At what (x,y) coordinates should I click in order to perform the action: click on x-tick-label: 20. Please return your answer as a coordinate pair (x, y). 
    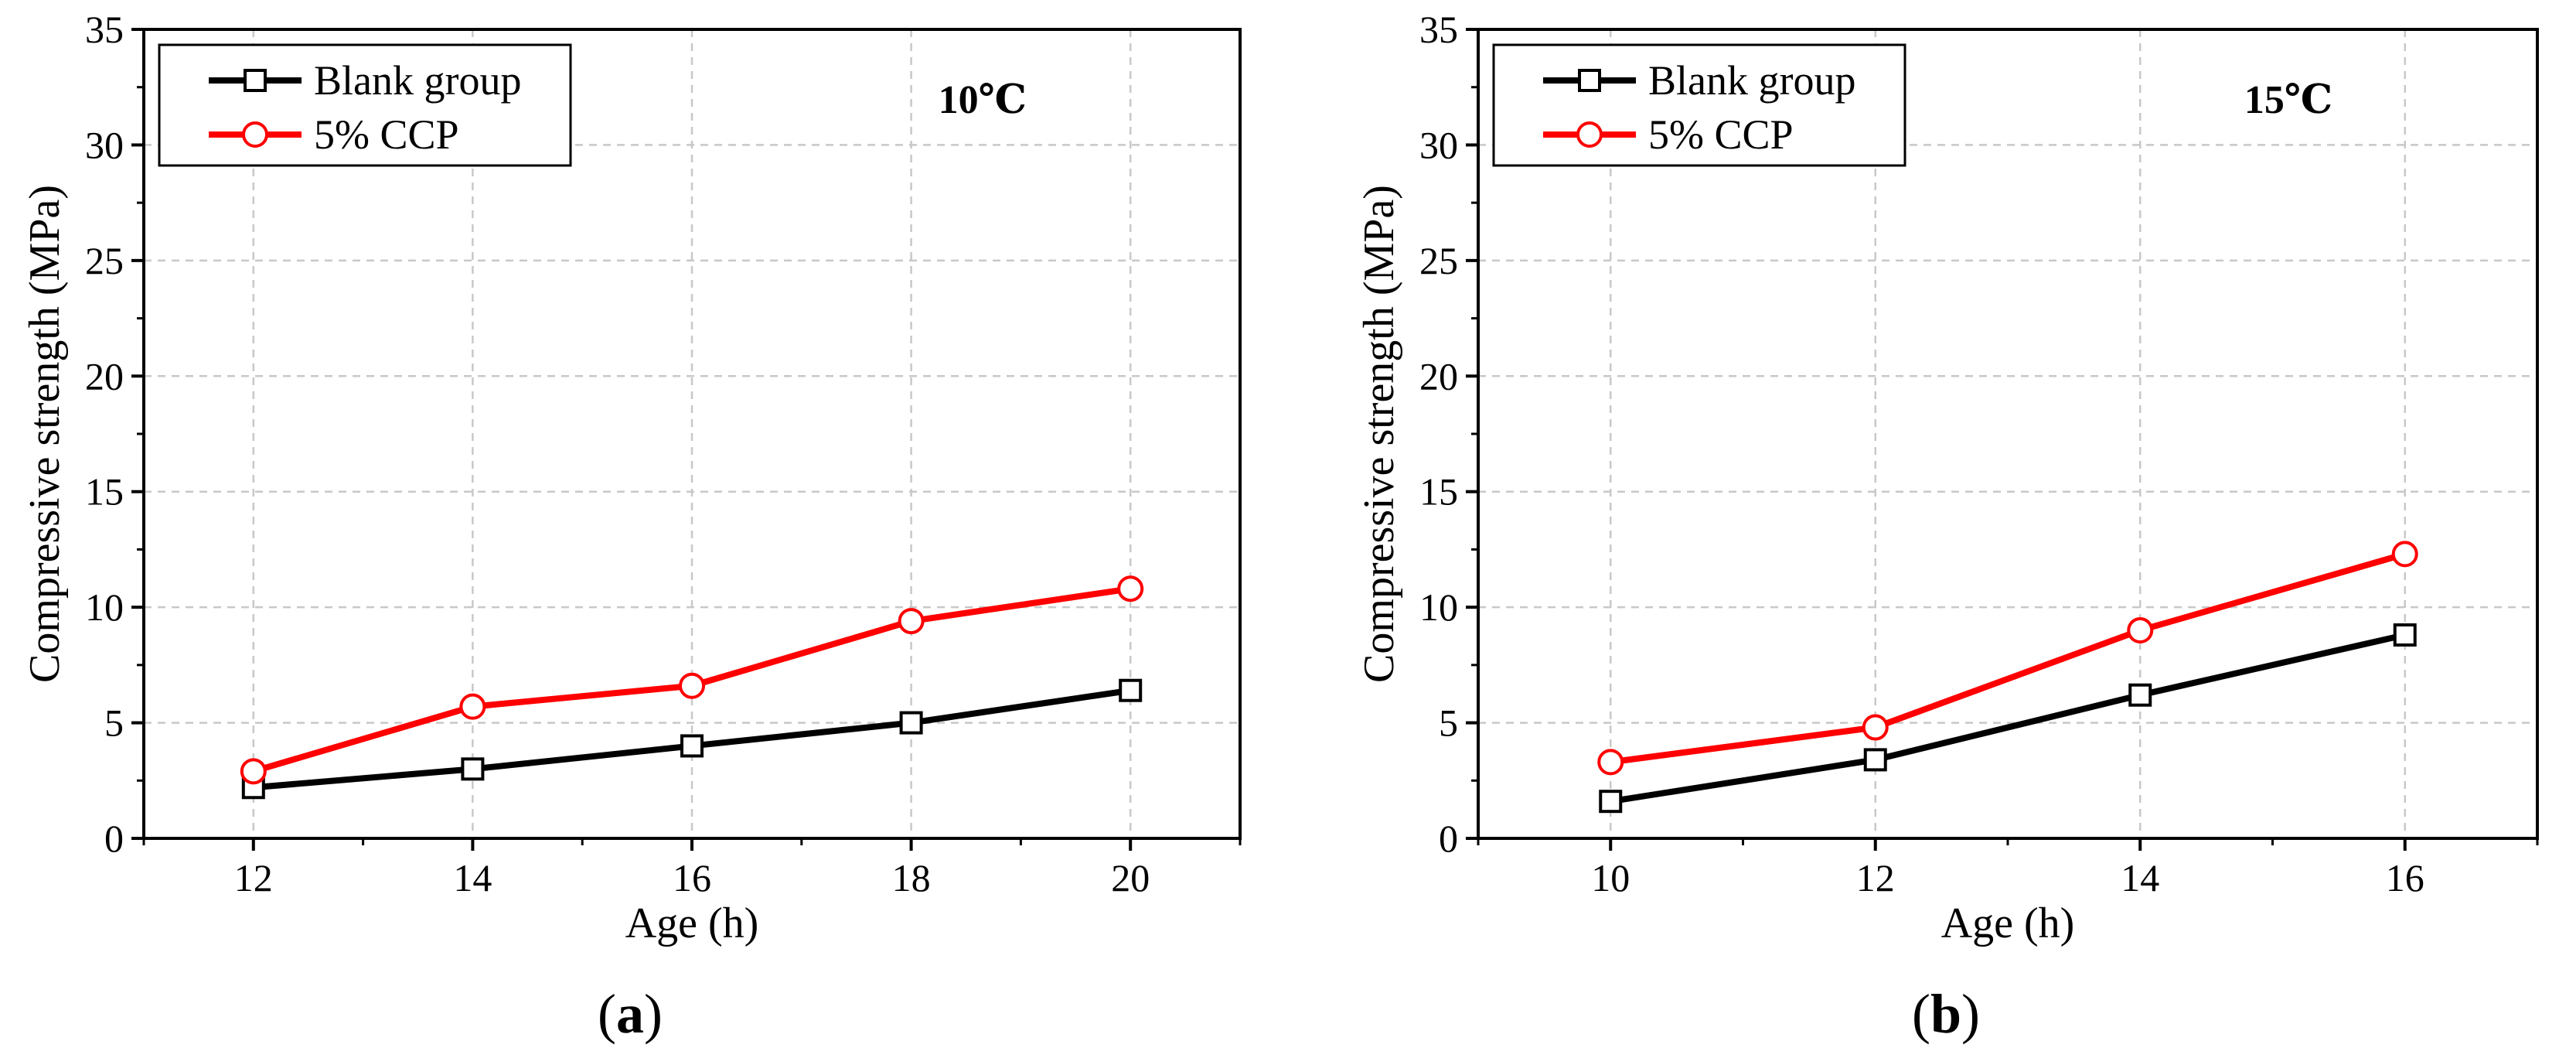
    Looking at the image, I should click on (1130, 877).